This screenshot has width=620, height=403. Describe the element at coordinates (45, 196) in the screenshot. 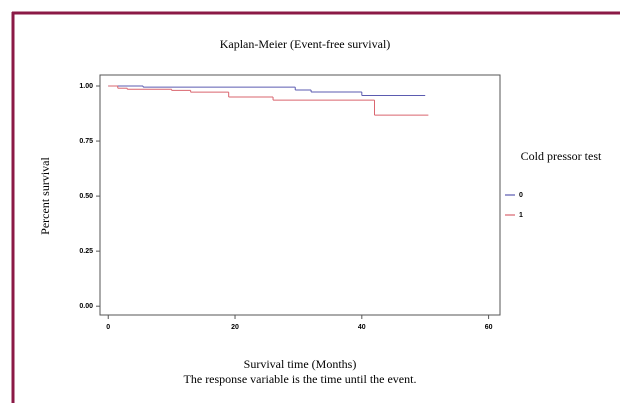

I see `y-axis-label: Percent survival` at that location.